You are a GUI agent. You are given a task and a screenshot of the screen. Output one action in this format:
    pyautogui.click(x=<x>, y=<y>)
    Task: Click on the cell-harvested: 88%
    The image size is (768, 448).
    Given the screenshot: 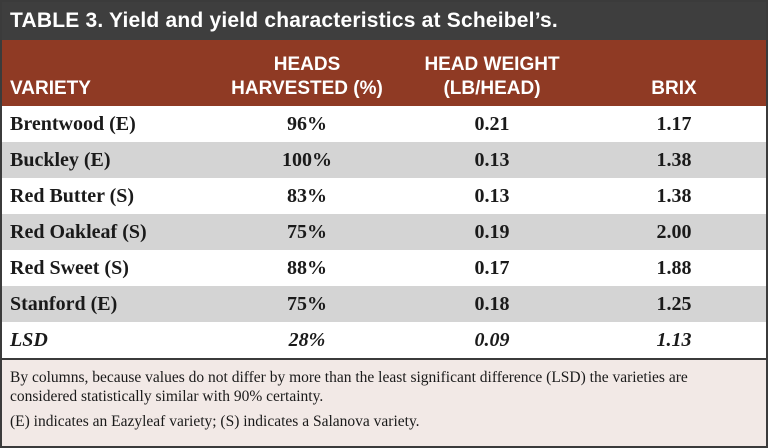 What is the action you would take?
    pyautogui.click(x=307, y=268)
    